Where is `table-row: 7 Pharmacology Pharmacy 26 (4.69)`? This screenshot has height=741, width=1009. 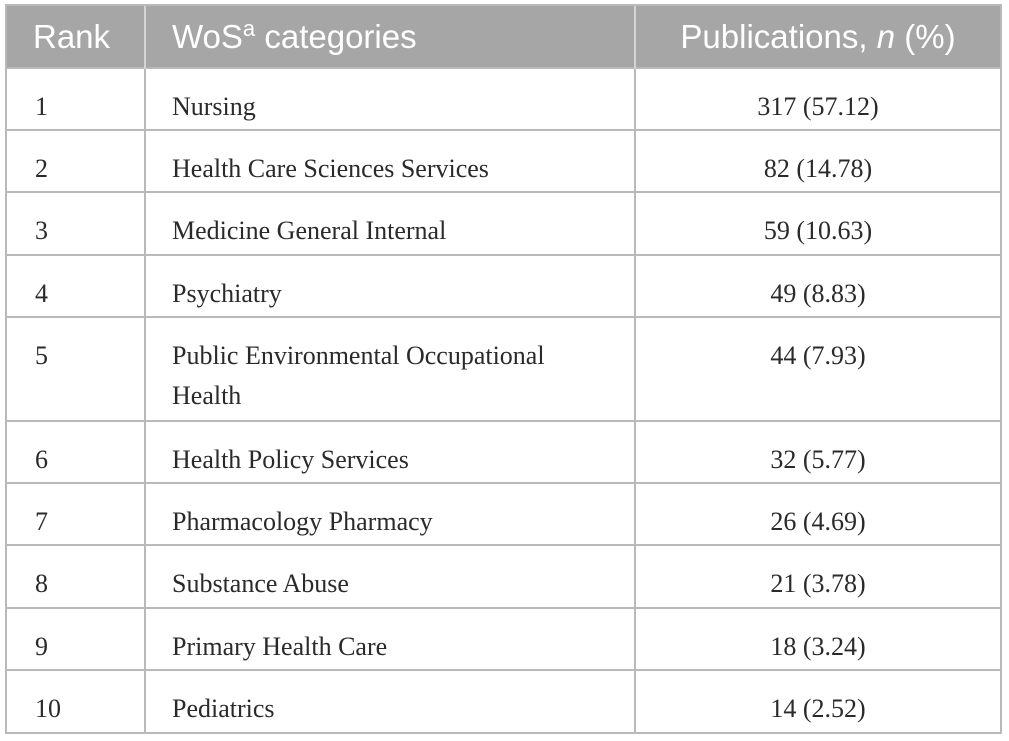
table-row: 7 Pharmacology Pharmacy 26 (4.69) is located at coordinates (503, 514).